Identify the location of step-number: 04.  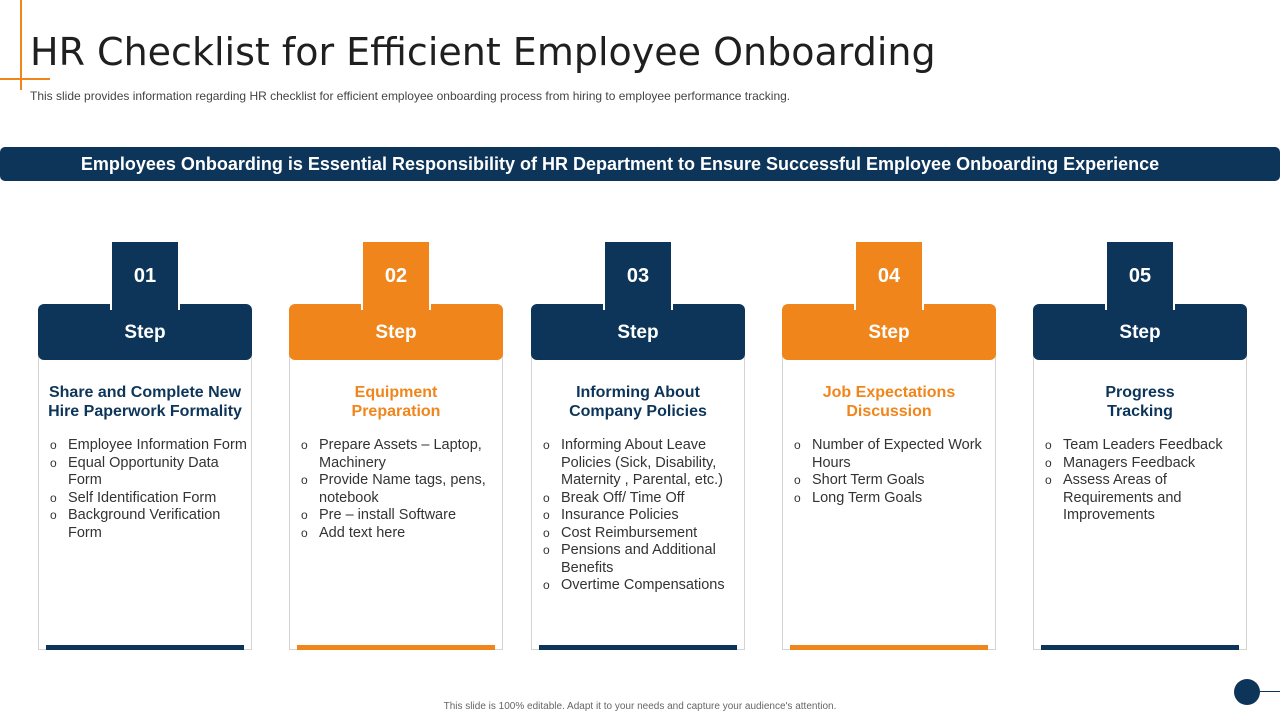
(889, 275).